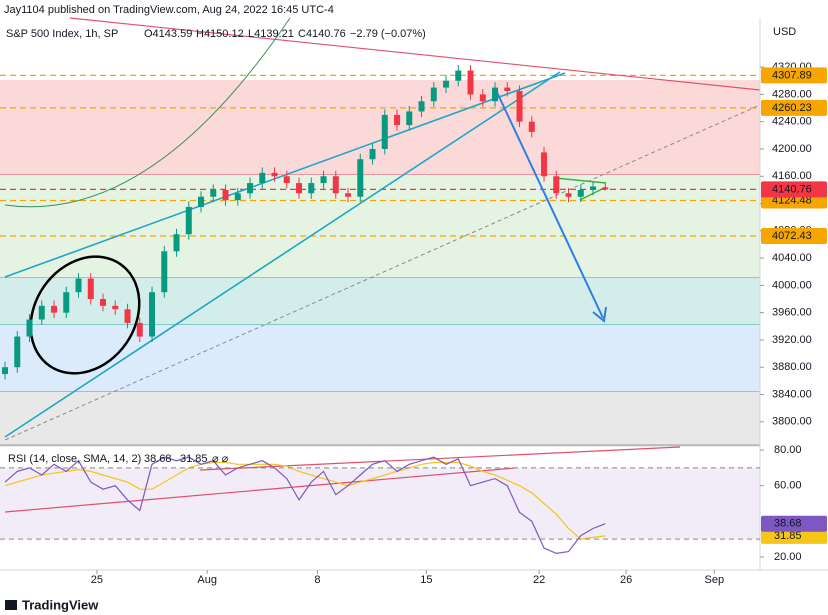 The image size is (828, 615). I want to click on rsi, so click(305, 505).